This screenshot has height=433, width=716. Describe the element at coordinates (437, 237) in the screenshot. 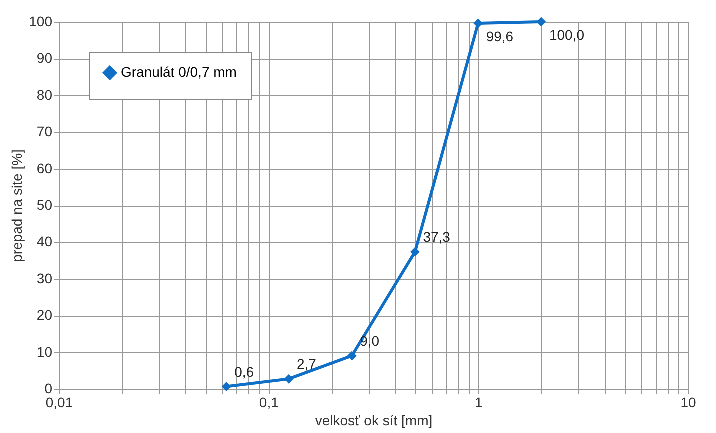

I see `data-label: 37,3` at that location.